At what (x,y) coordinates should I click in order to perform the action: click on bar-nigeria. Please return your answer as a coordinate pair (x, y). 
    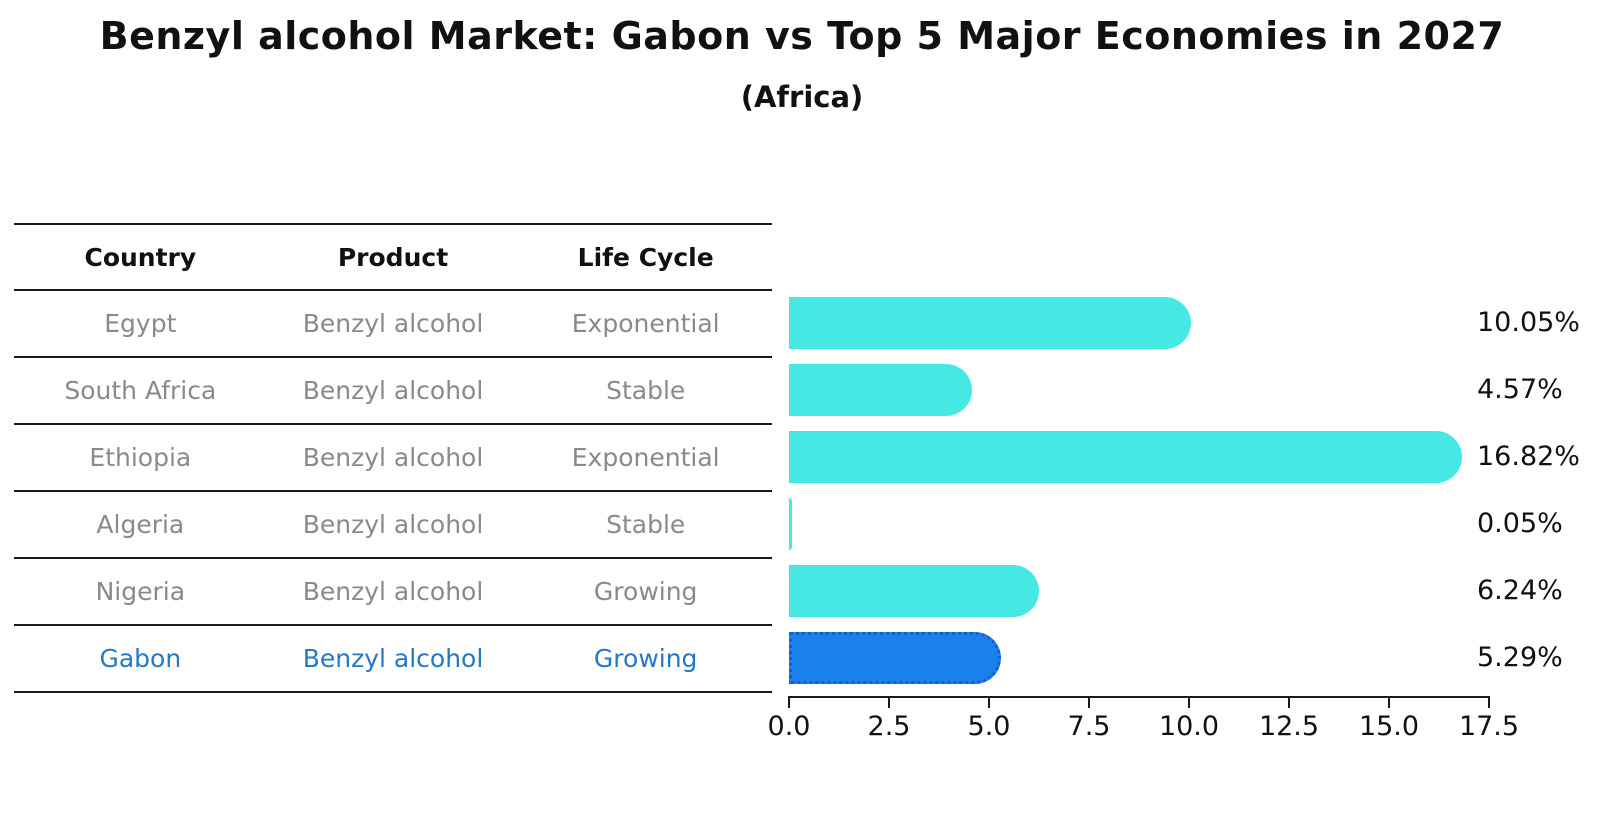
    Looking at the image, I should click on (914, 590).